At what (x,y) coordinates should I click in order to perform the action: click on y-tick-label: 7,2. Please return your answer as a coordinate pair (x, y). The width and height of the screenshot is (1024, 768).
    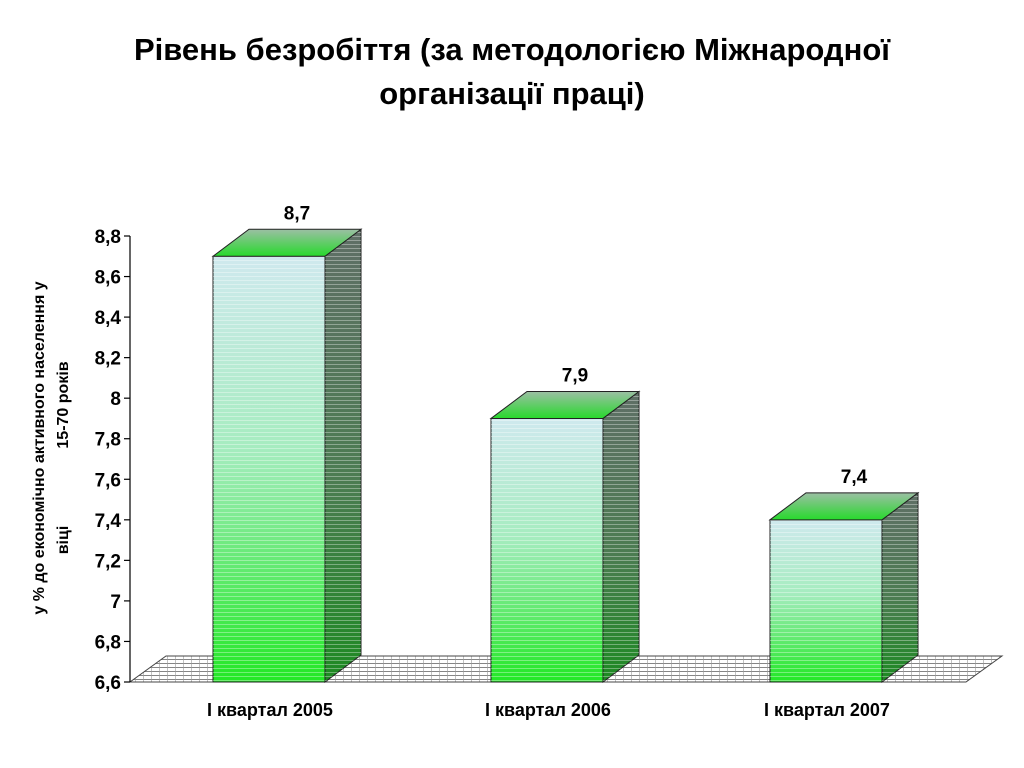
    Looking at the image, I should click on (108, 561).